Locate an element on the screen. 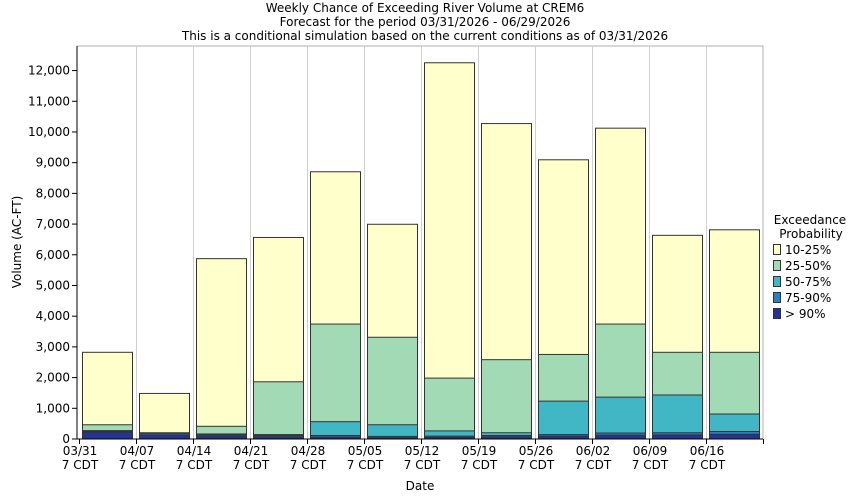  x-tick-label: 05/12 is located at coordinates (422, 451).